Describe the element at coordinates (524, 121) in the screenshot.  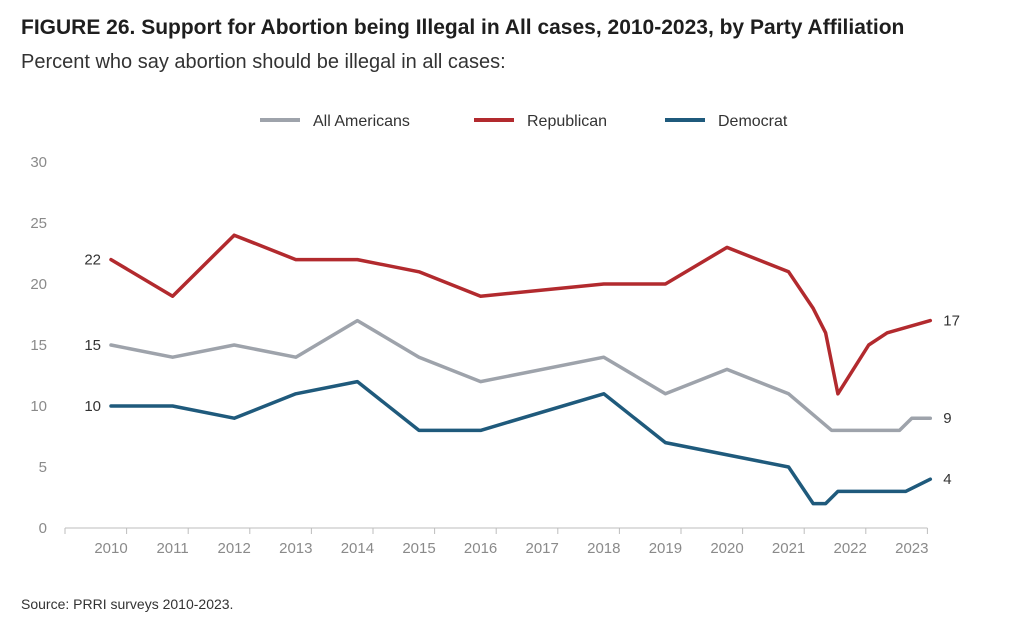
I see `chart-legend: All Americans Republican Democrat` at that location.